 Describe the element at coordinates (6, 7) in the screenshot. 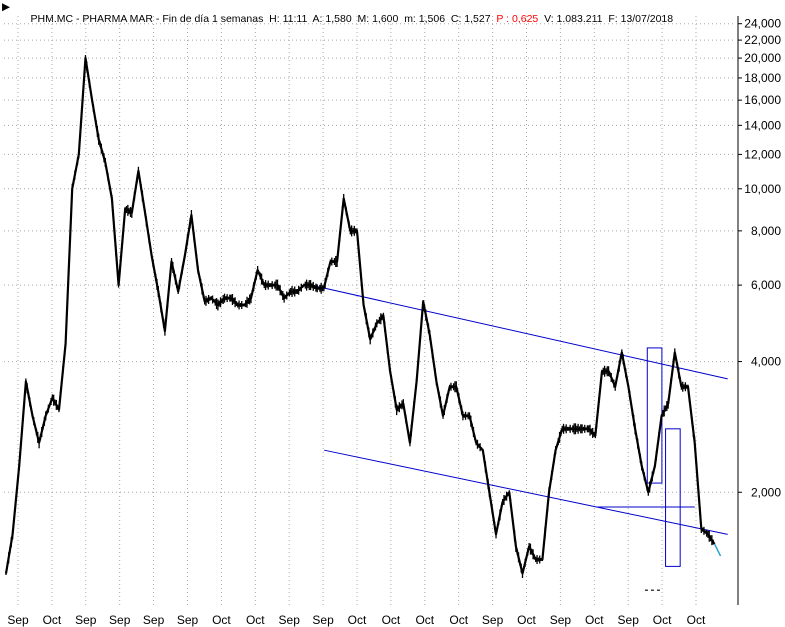

I see `header-arrow-icon: ▶` at that location.